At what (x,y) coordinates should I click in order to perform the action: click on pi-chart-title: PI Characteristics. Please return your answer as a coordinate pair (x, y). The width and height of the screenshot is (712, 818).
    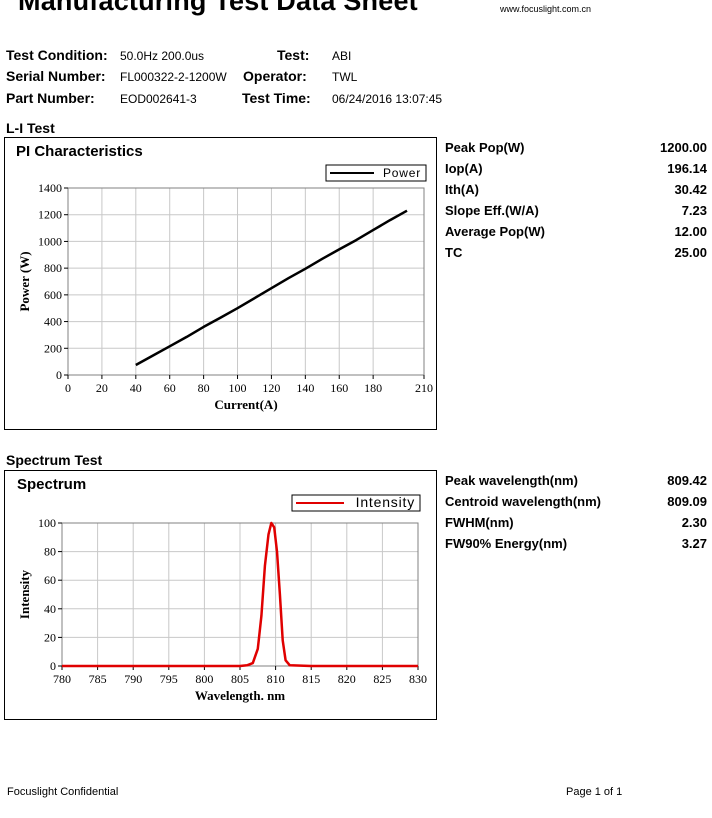
    Looking at the image, I should click on (79, 151).